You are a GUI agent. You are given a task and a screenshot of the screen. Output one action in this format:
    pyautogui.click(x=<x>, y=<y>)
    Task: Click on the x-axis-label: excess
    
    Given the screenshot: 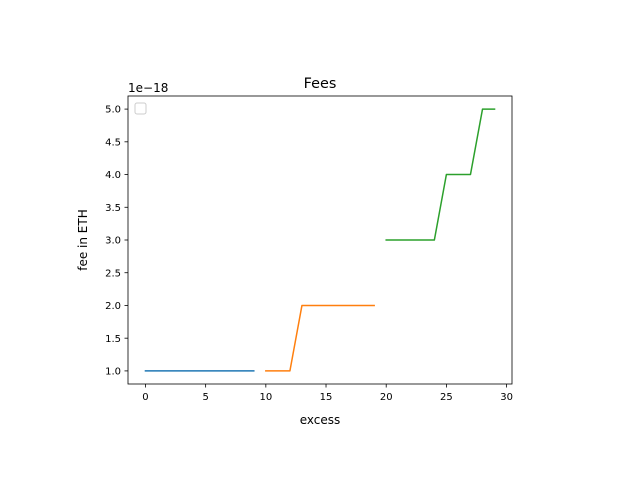 What is the action you would take?
    pyautogui.click(x=320, y=420)
    